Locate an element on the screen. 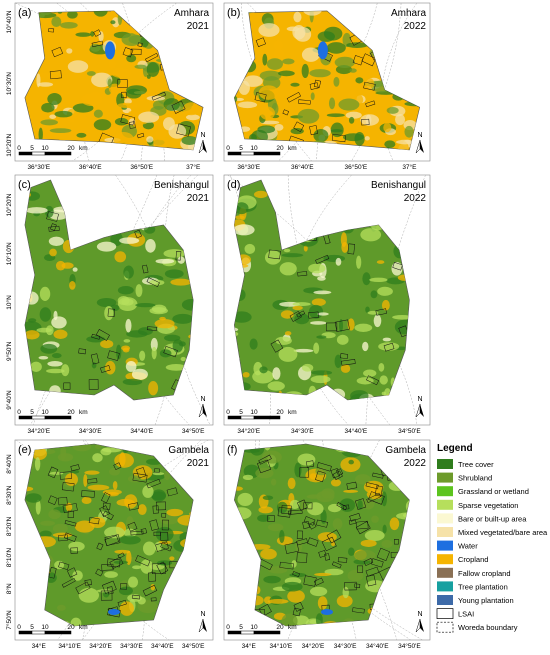 The image size is (550, 655). lat-tick-label: 7°50'N is located at coordinates (9, 620).